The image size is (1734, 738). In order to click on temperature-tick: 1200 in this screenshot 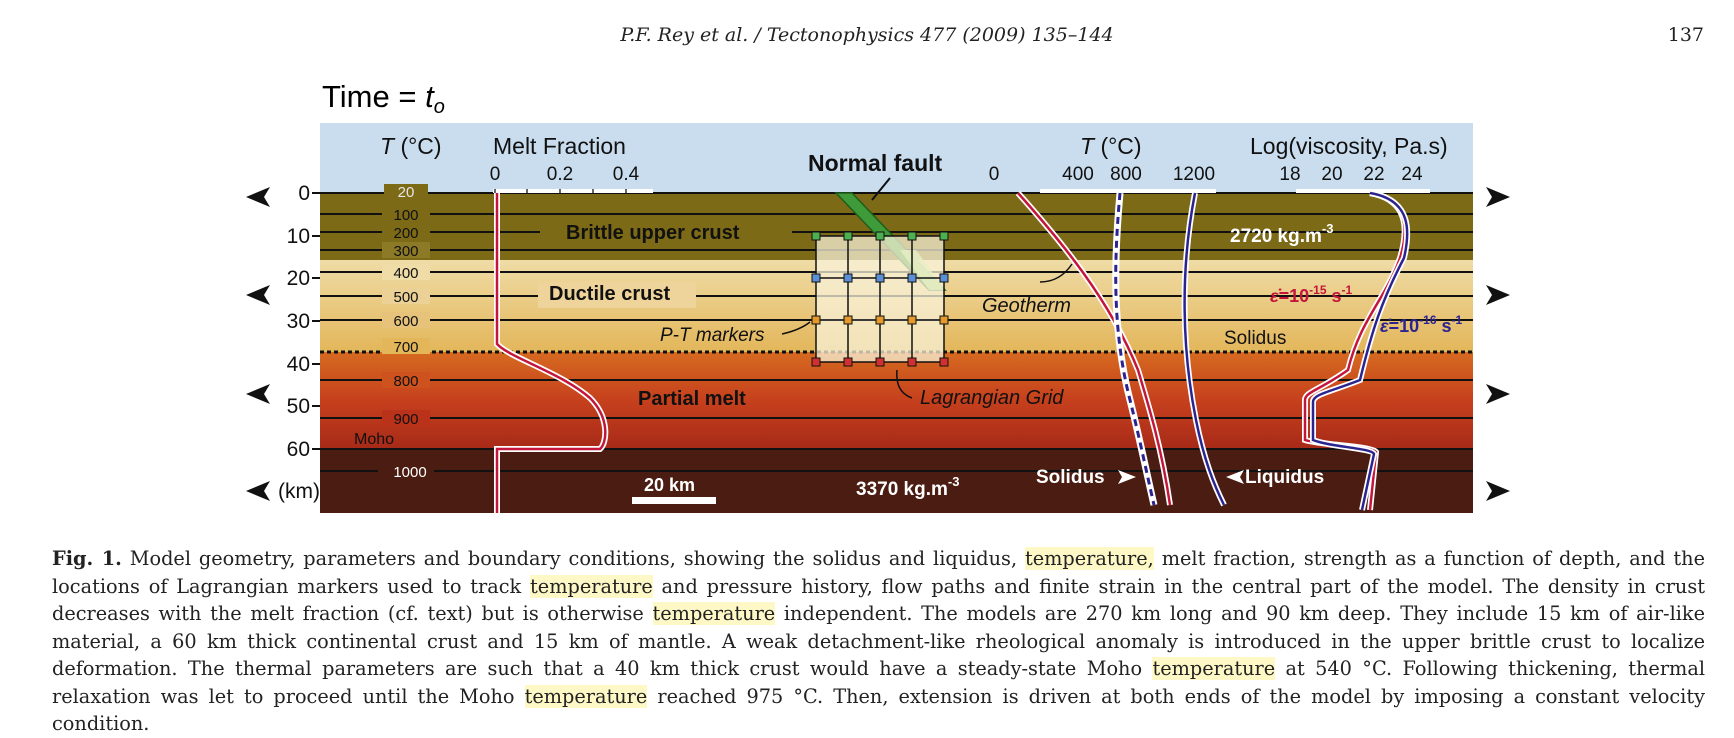, I will do `click(1194, 174)`.